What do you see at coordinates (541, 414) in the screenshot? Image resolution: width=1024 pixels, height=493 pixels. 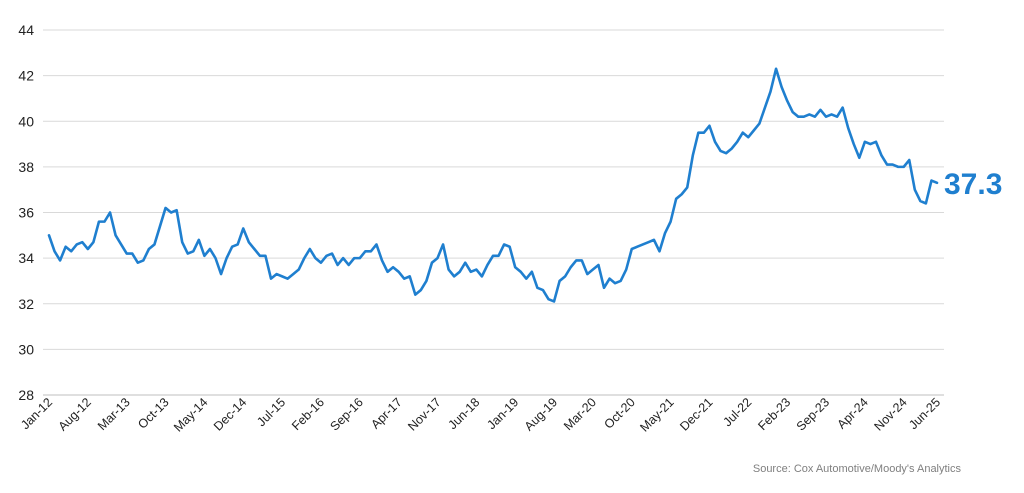 I see `x-tick-label: Aug-19` at bounding box center [541, 414].